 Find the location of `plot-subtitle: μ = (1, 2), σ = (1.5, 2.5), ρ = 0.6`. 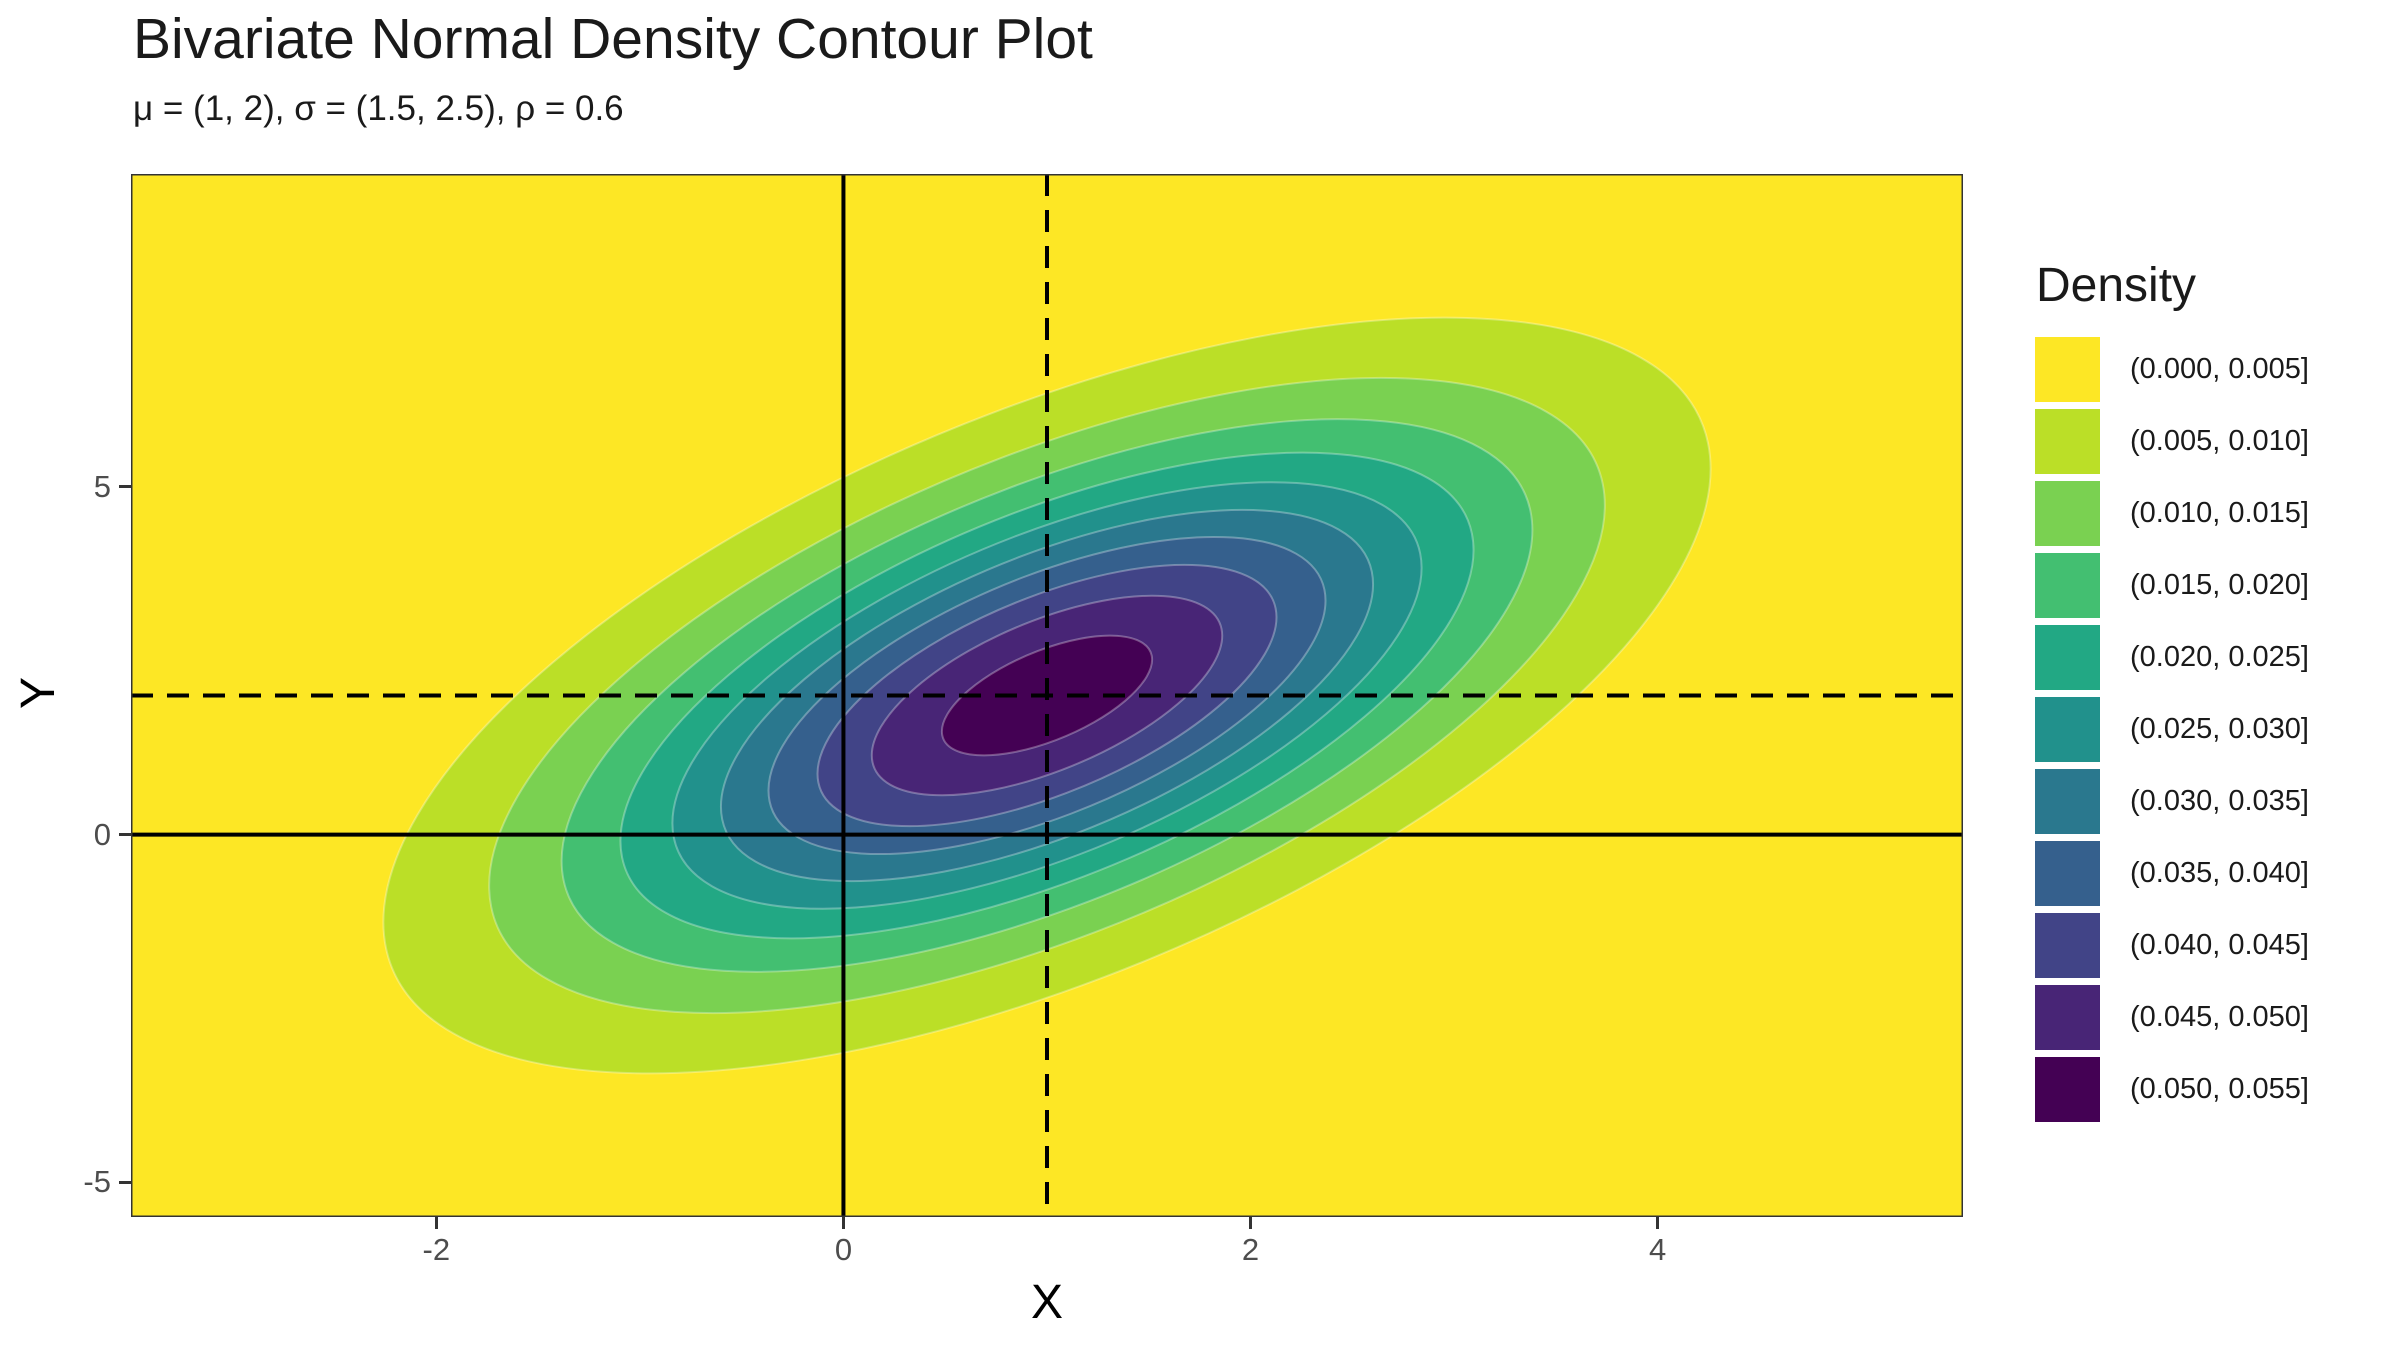

plot-subtitle: μ = (1, 2), σ = (1.5, 2.5), ρ = 0.6 is located at coordinates (378, 108).